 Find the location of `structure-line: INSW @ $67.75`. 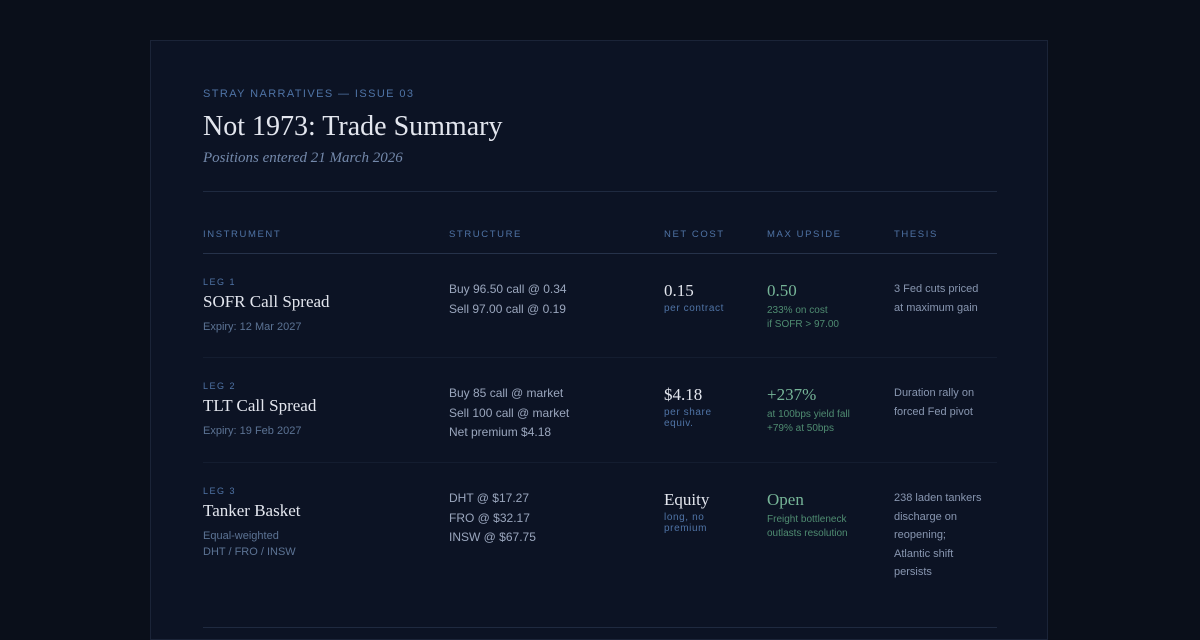

structure-line: INSW @ $67.75 is located at coordinates (492, 537).